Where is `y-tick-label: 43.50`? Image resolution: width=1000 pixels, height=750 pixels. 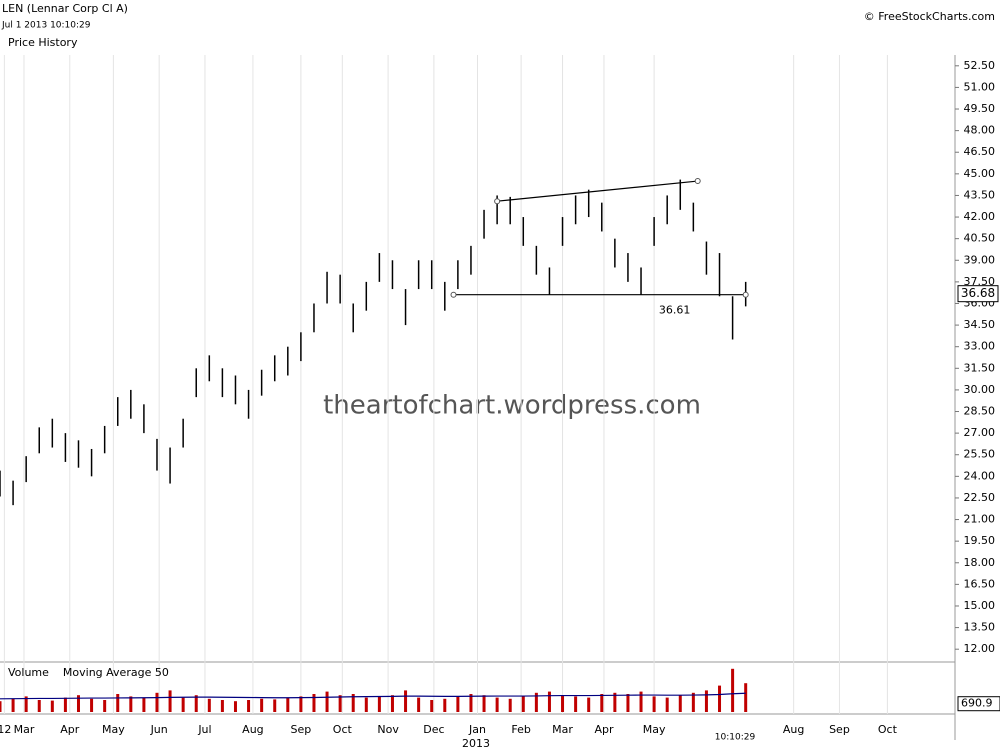
y-tick-label: 43.50 is located at coordinates (980, 194).